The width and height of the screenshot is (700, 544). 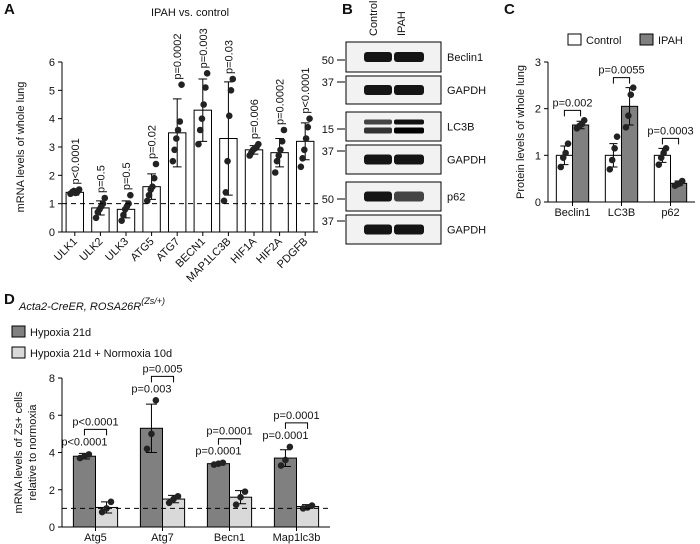 I want to click on bracket-label: p=0.002, so click(x=572, y=103).